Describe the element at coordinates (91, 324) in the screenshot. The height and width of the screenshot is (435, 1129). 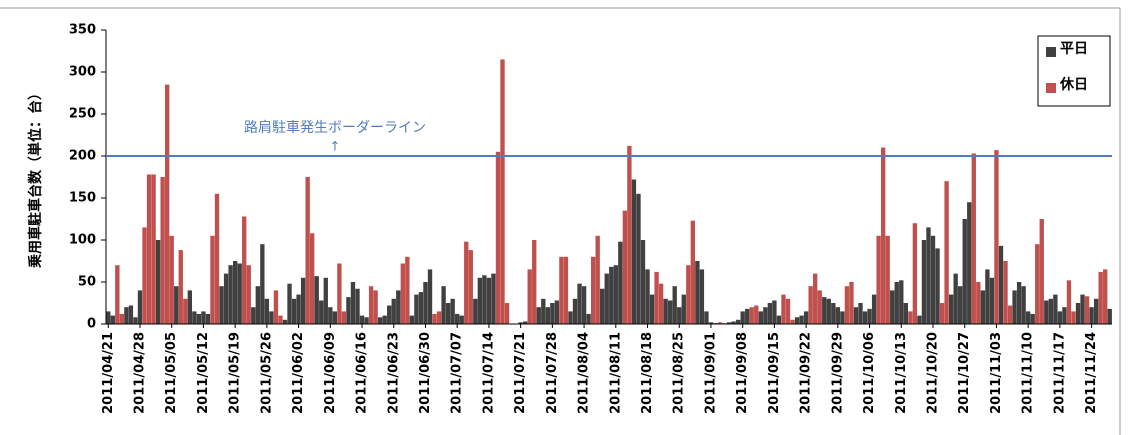
I see `y-tick-label: 0` at that location.